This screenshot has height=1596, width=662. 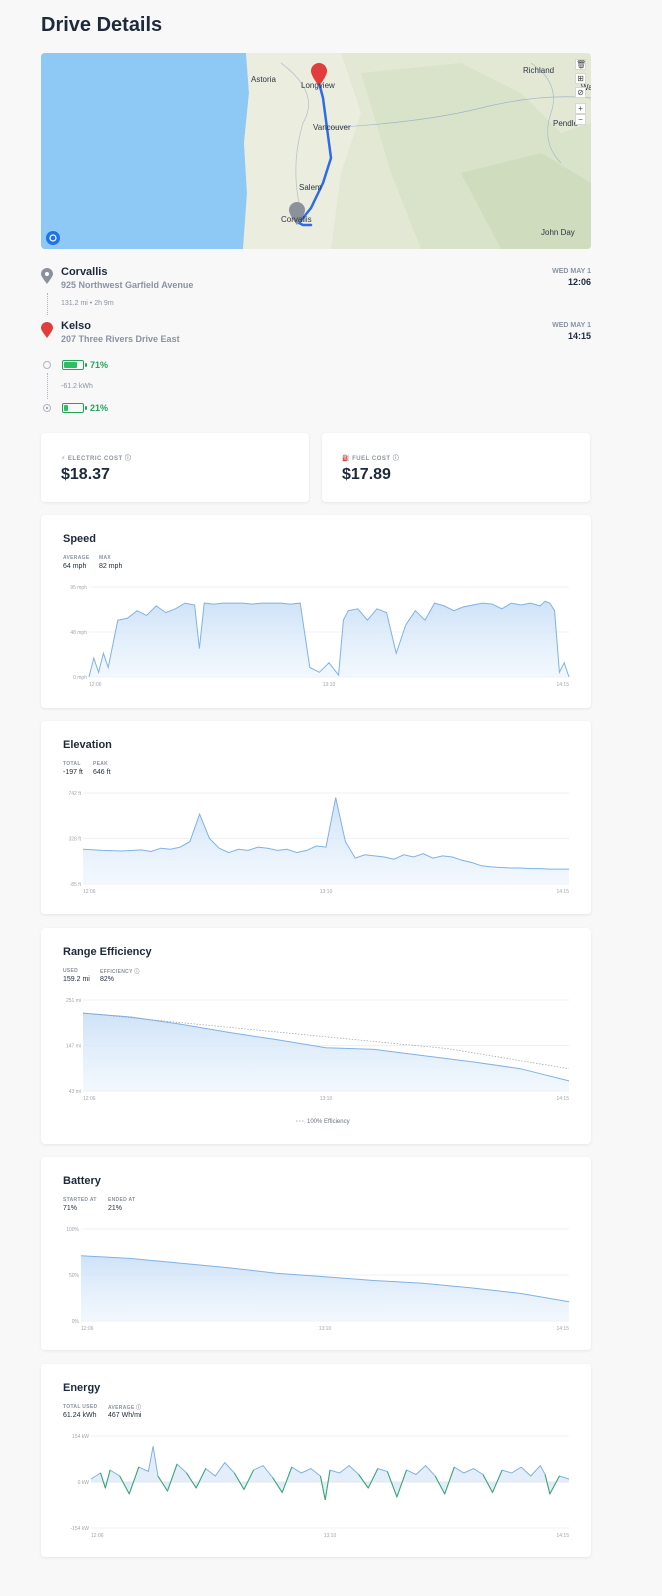 What do you see at coordinates (64, 459) in the screenshot?
I see `bolt-icon: ⚡` at bounding box center [64, 459].